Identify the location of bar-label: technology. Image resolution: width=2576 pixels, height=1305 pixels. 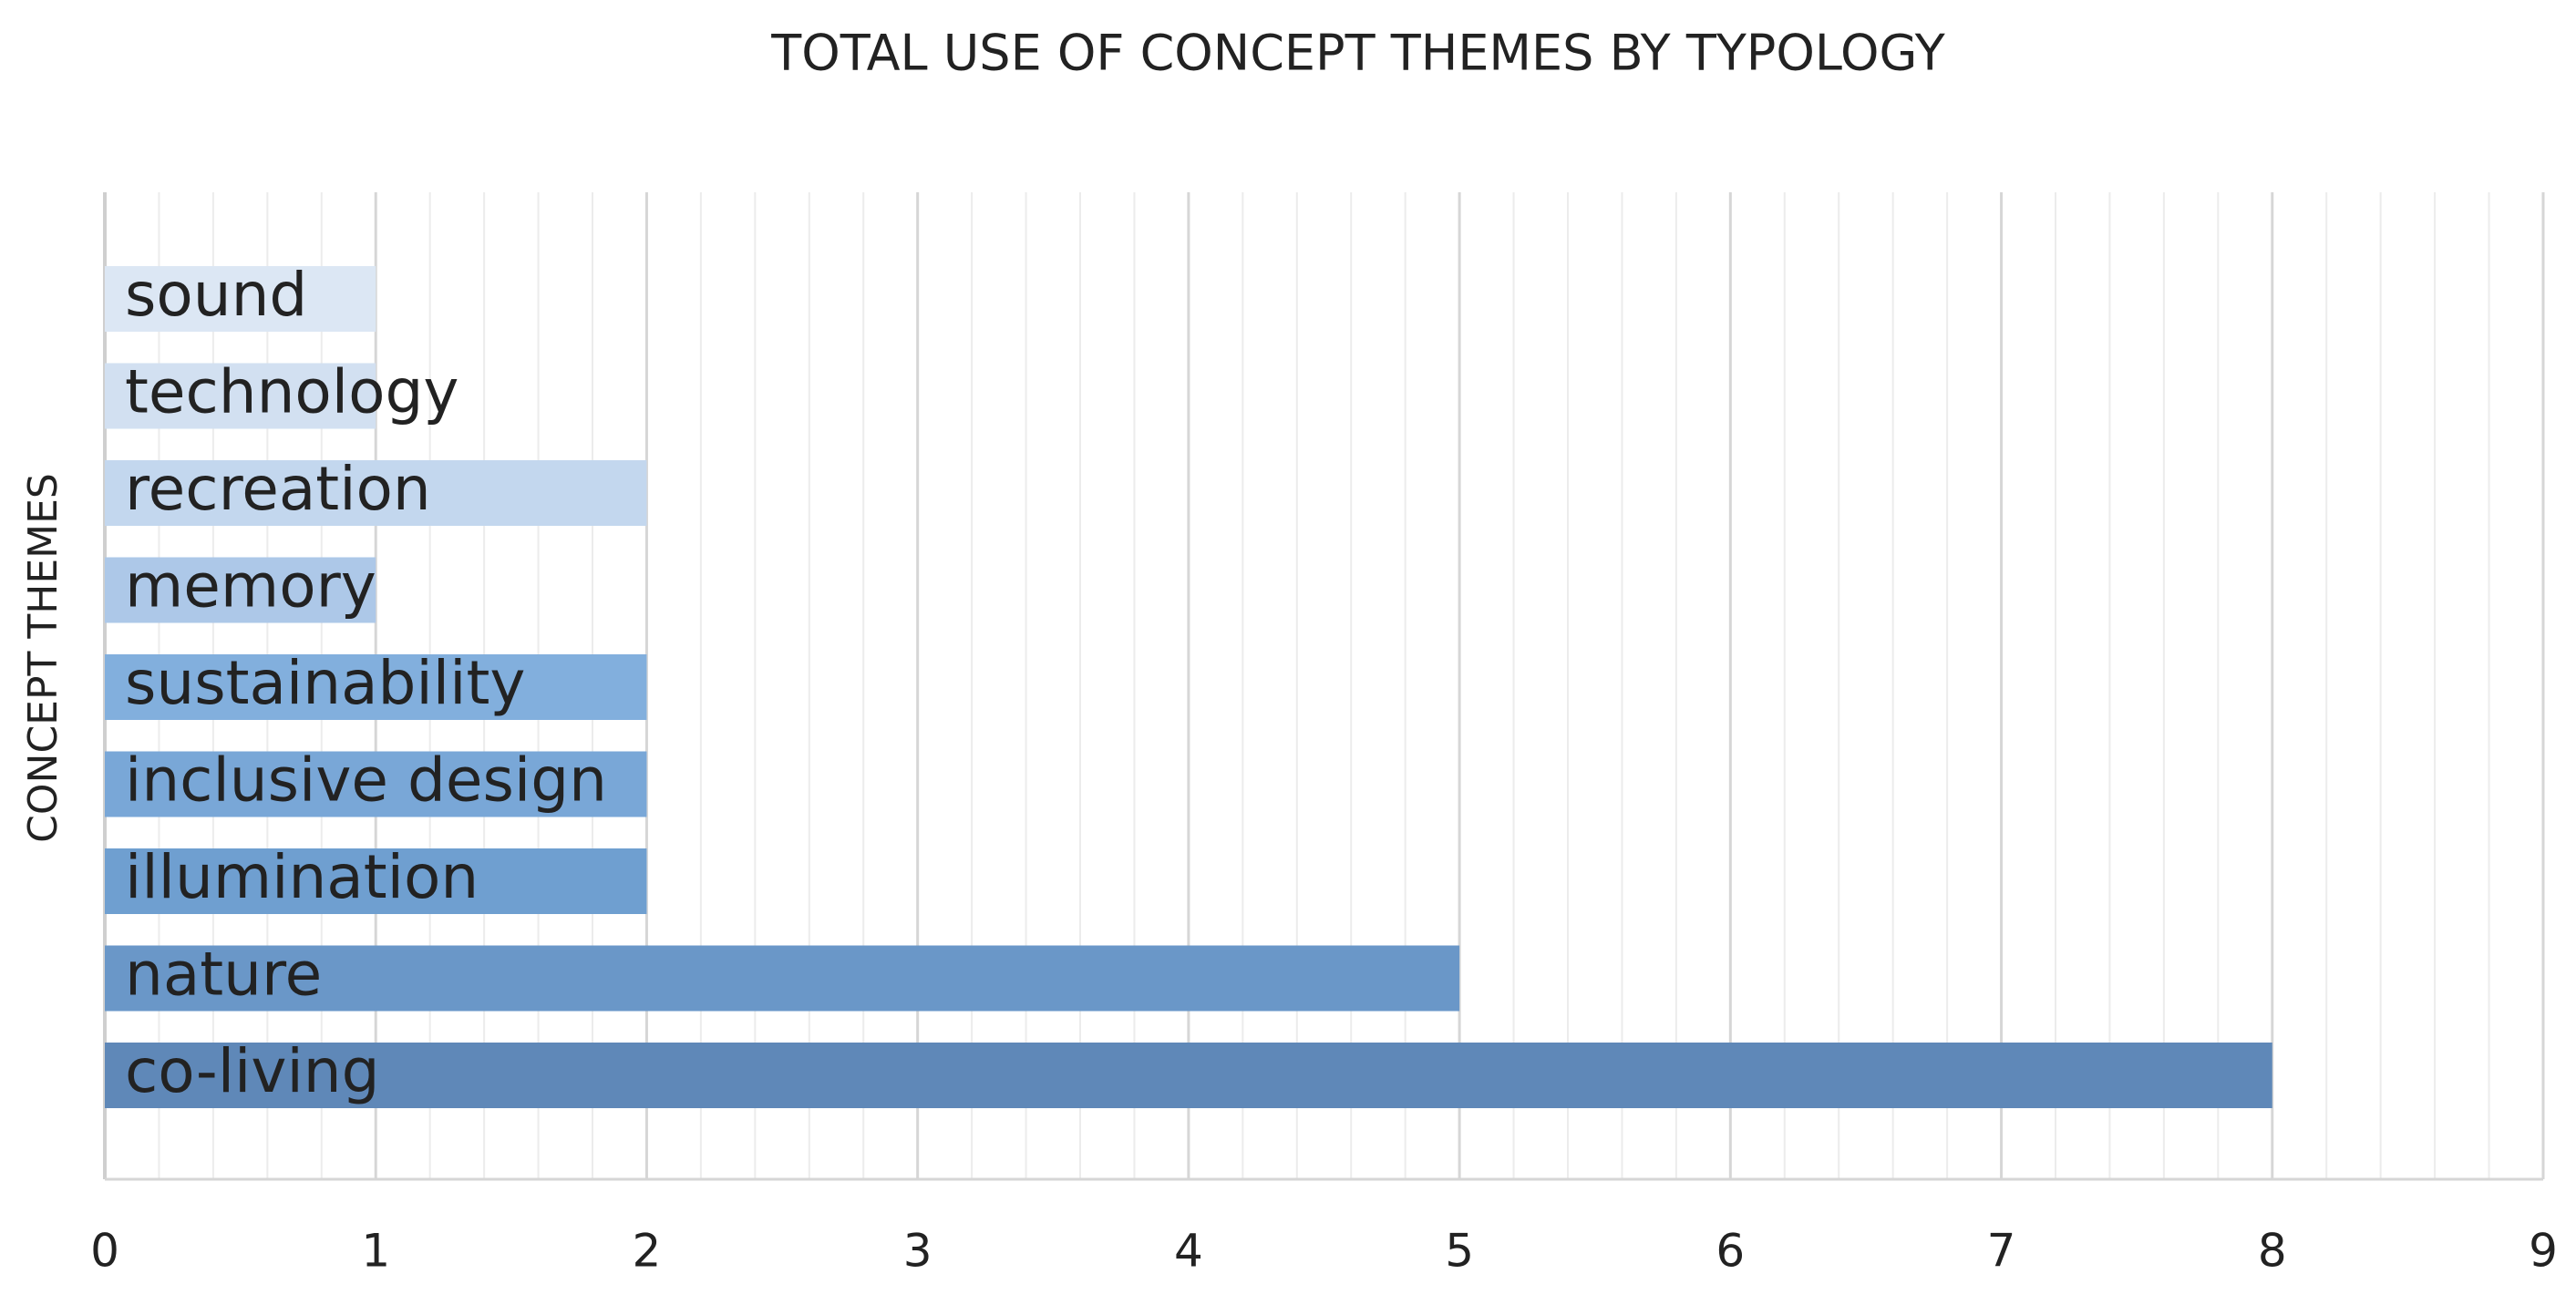
(292, 392).